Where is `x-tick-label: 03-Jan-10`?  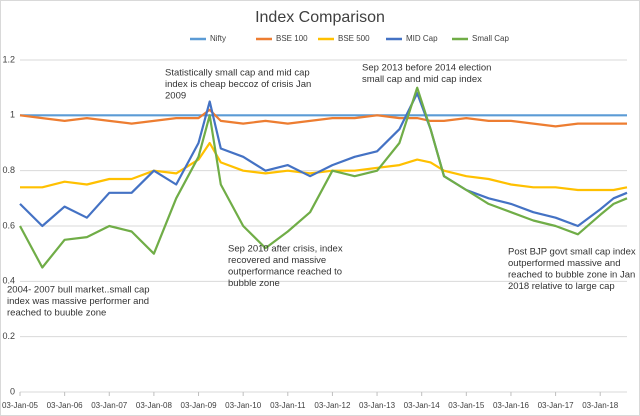 x-tick-label: 03-Jan-10 is located at coordinates (243, 405).